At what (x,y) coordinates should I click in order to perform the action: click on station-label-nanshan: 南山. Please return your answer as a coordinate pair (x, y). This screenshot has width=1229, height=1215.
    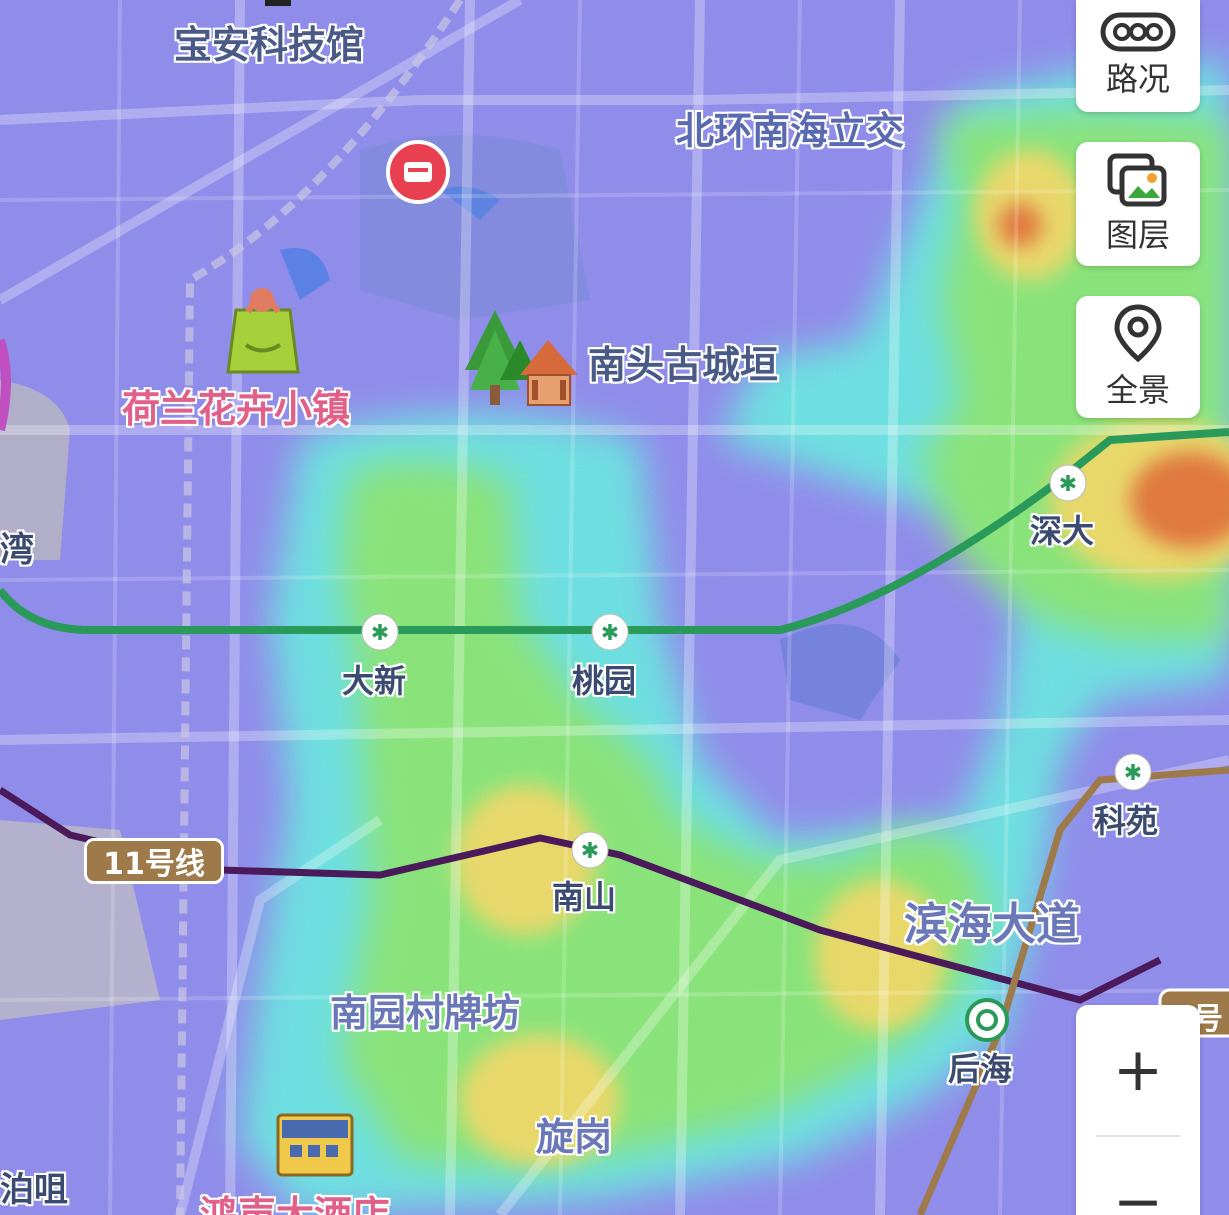
    Looking at the image, I should click on (584, 897).